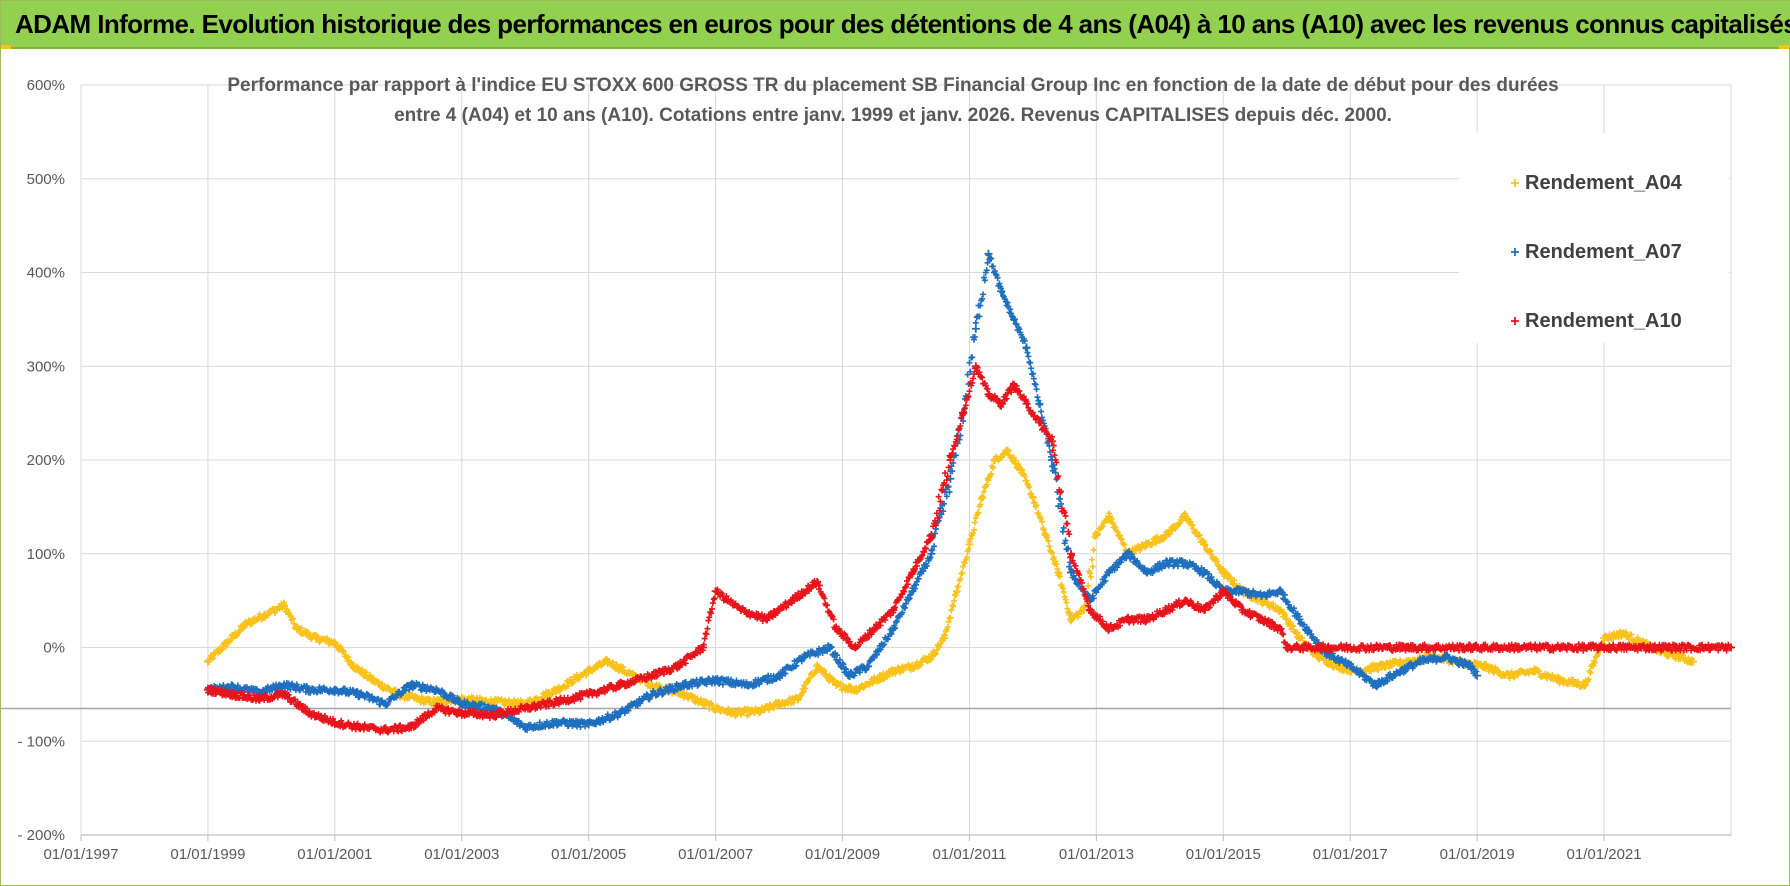 Image resolution: width=1790 pixels, height=886 pixels. I want to click on y-axis: 600%500%400%300%200%100%0%- 100%- 200%, so click(41, 460).